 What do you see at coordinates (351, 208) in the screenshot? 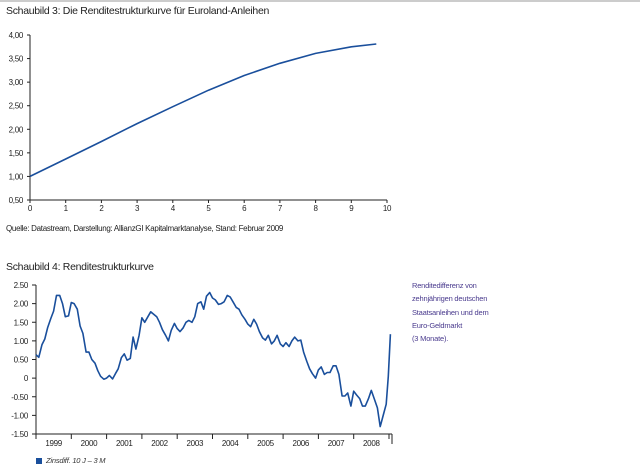
I see `x-tick-label: 9` at bounding box center [351, 208].